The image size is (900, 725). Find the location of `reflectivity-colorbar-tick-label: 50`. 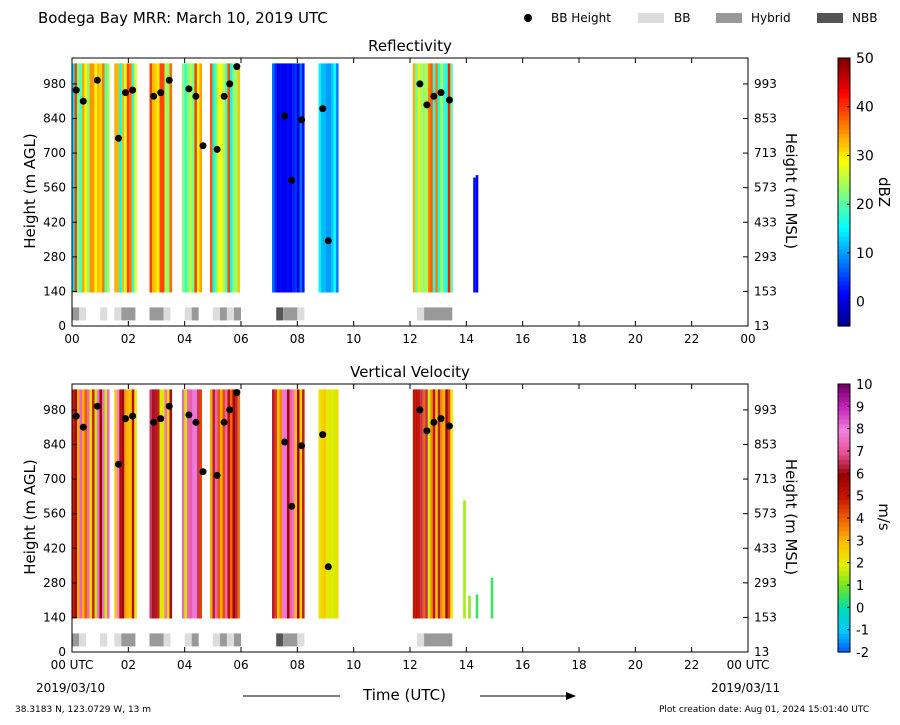

reflectivity-colorbar-tick-label: 50 is located at coordinates (865, 59).